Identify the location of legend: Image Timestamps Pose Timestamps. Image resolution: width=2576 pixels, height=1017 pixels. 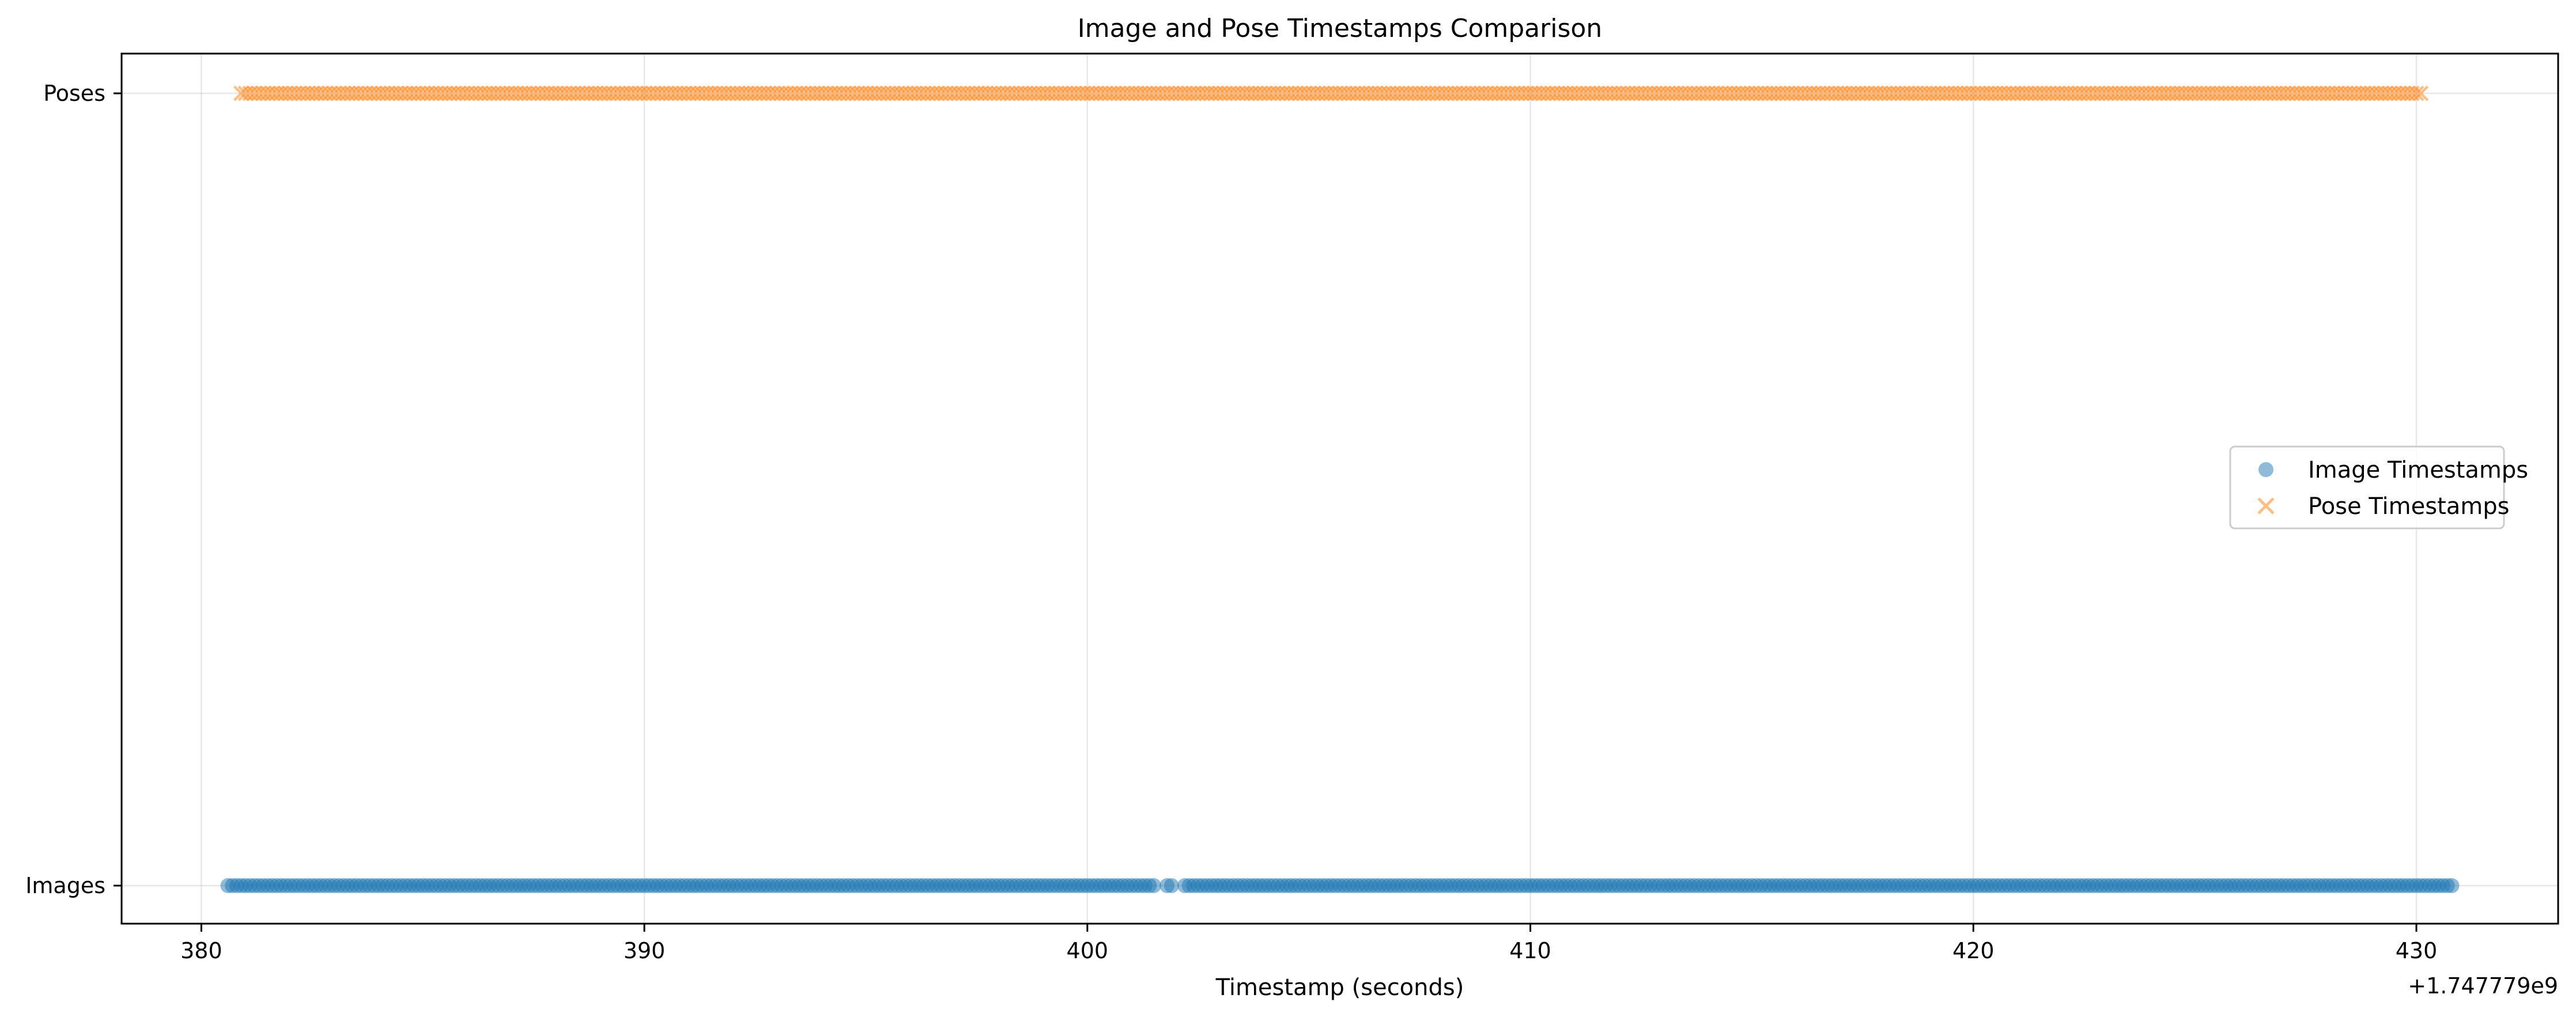
(2378, 487).